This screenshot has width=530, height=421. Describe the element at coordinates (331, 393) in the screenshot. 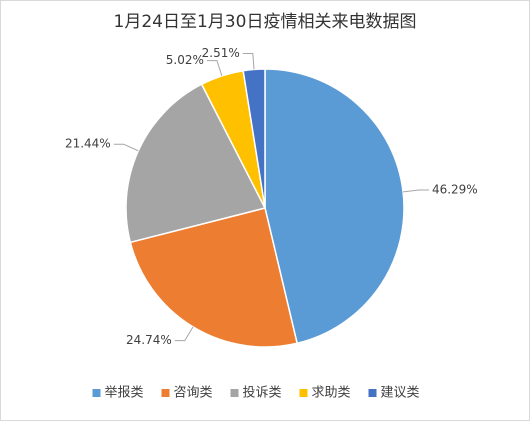

I see `legend-label: 求助类` at that location.